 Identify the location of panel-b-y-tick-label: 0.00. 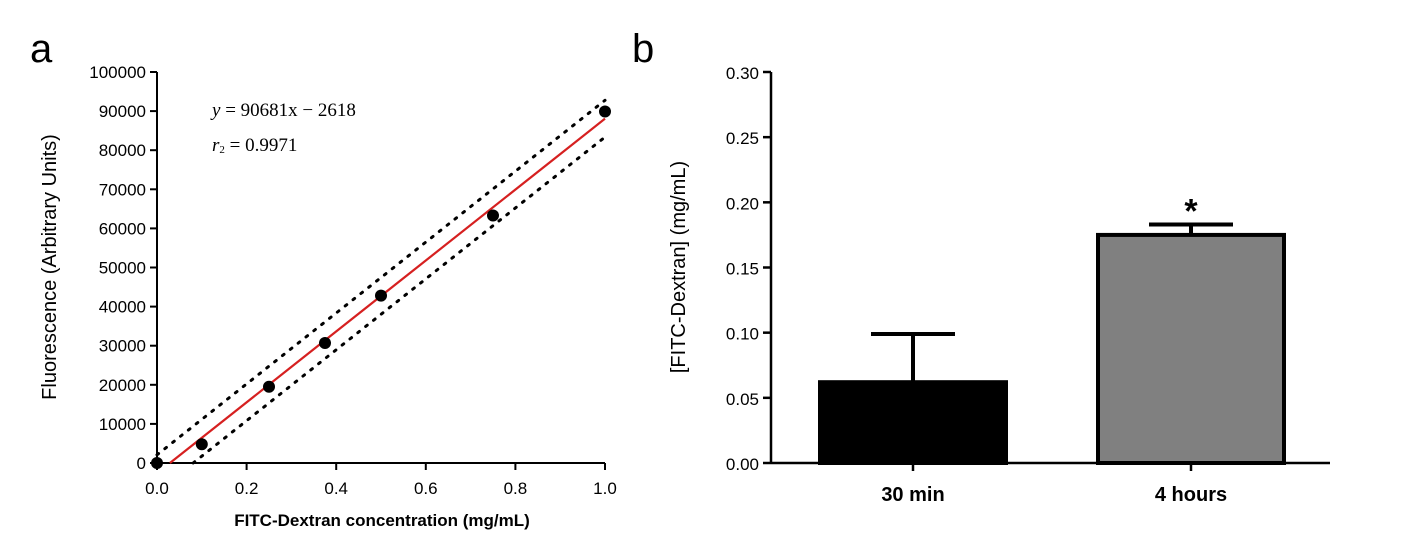
(742, 464).